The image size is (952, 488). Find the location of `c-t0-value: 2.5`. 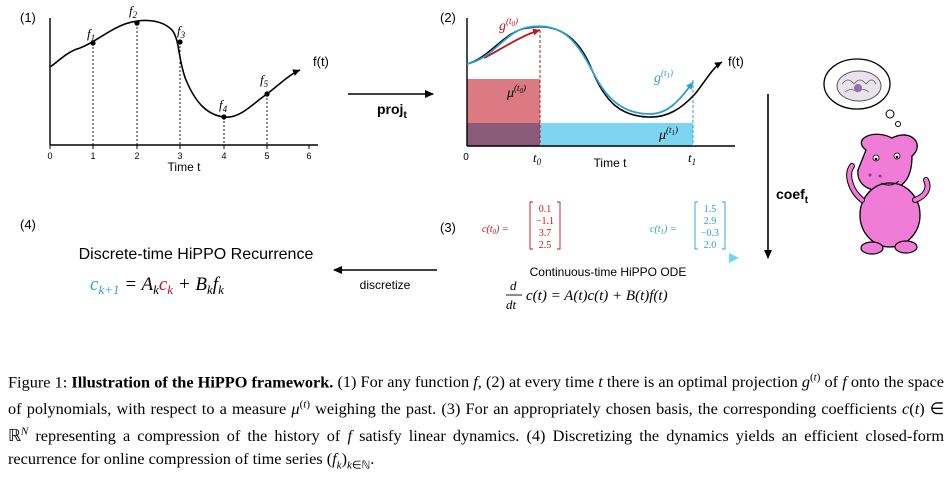

c-t0-value: 2.5 is located at coordinates (545, 245).